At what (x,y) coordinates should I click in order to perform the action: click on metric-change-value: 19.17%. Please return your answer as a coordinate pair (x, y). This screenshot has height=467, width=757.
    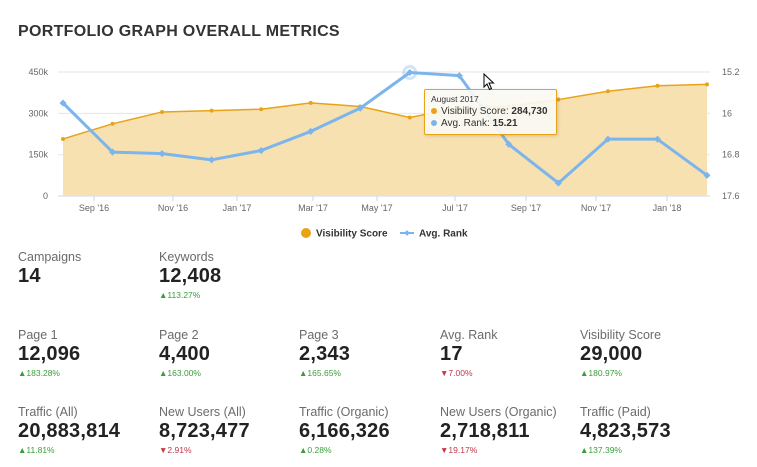
    Looking at the image, I should click on (463, 450).